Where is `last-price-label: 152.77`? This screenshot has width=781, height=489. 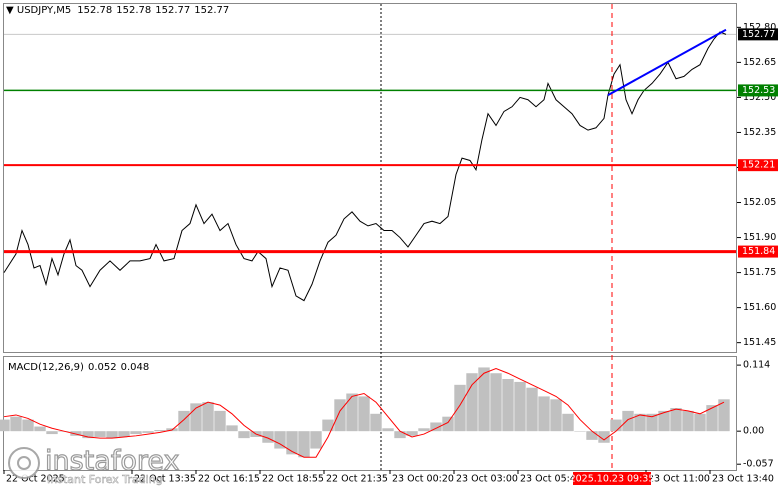 last-price-label: 152.77 is located at coordinates (758, 34).